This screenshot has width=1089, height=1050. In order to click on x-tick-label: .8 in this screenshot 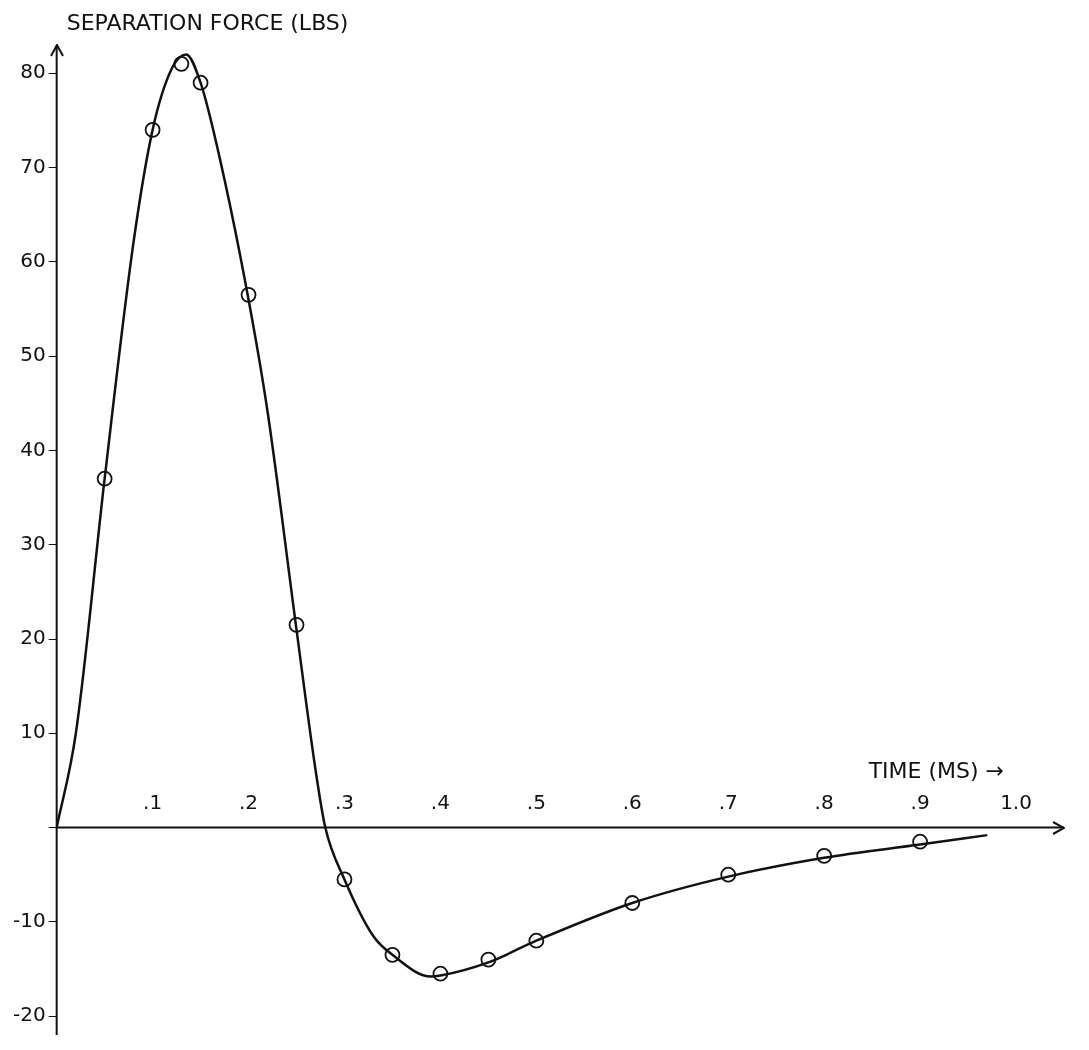, I will do `click(824, 801)`.